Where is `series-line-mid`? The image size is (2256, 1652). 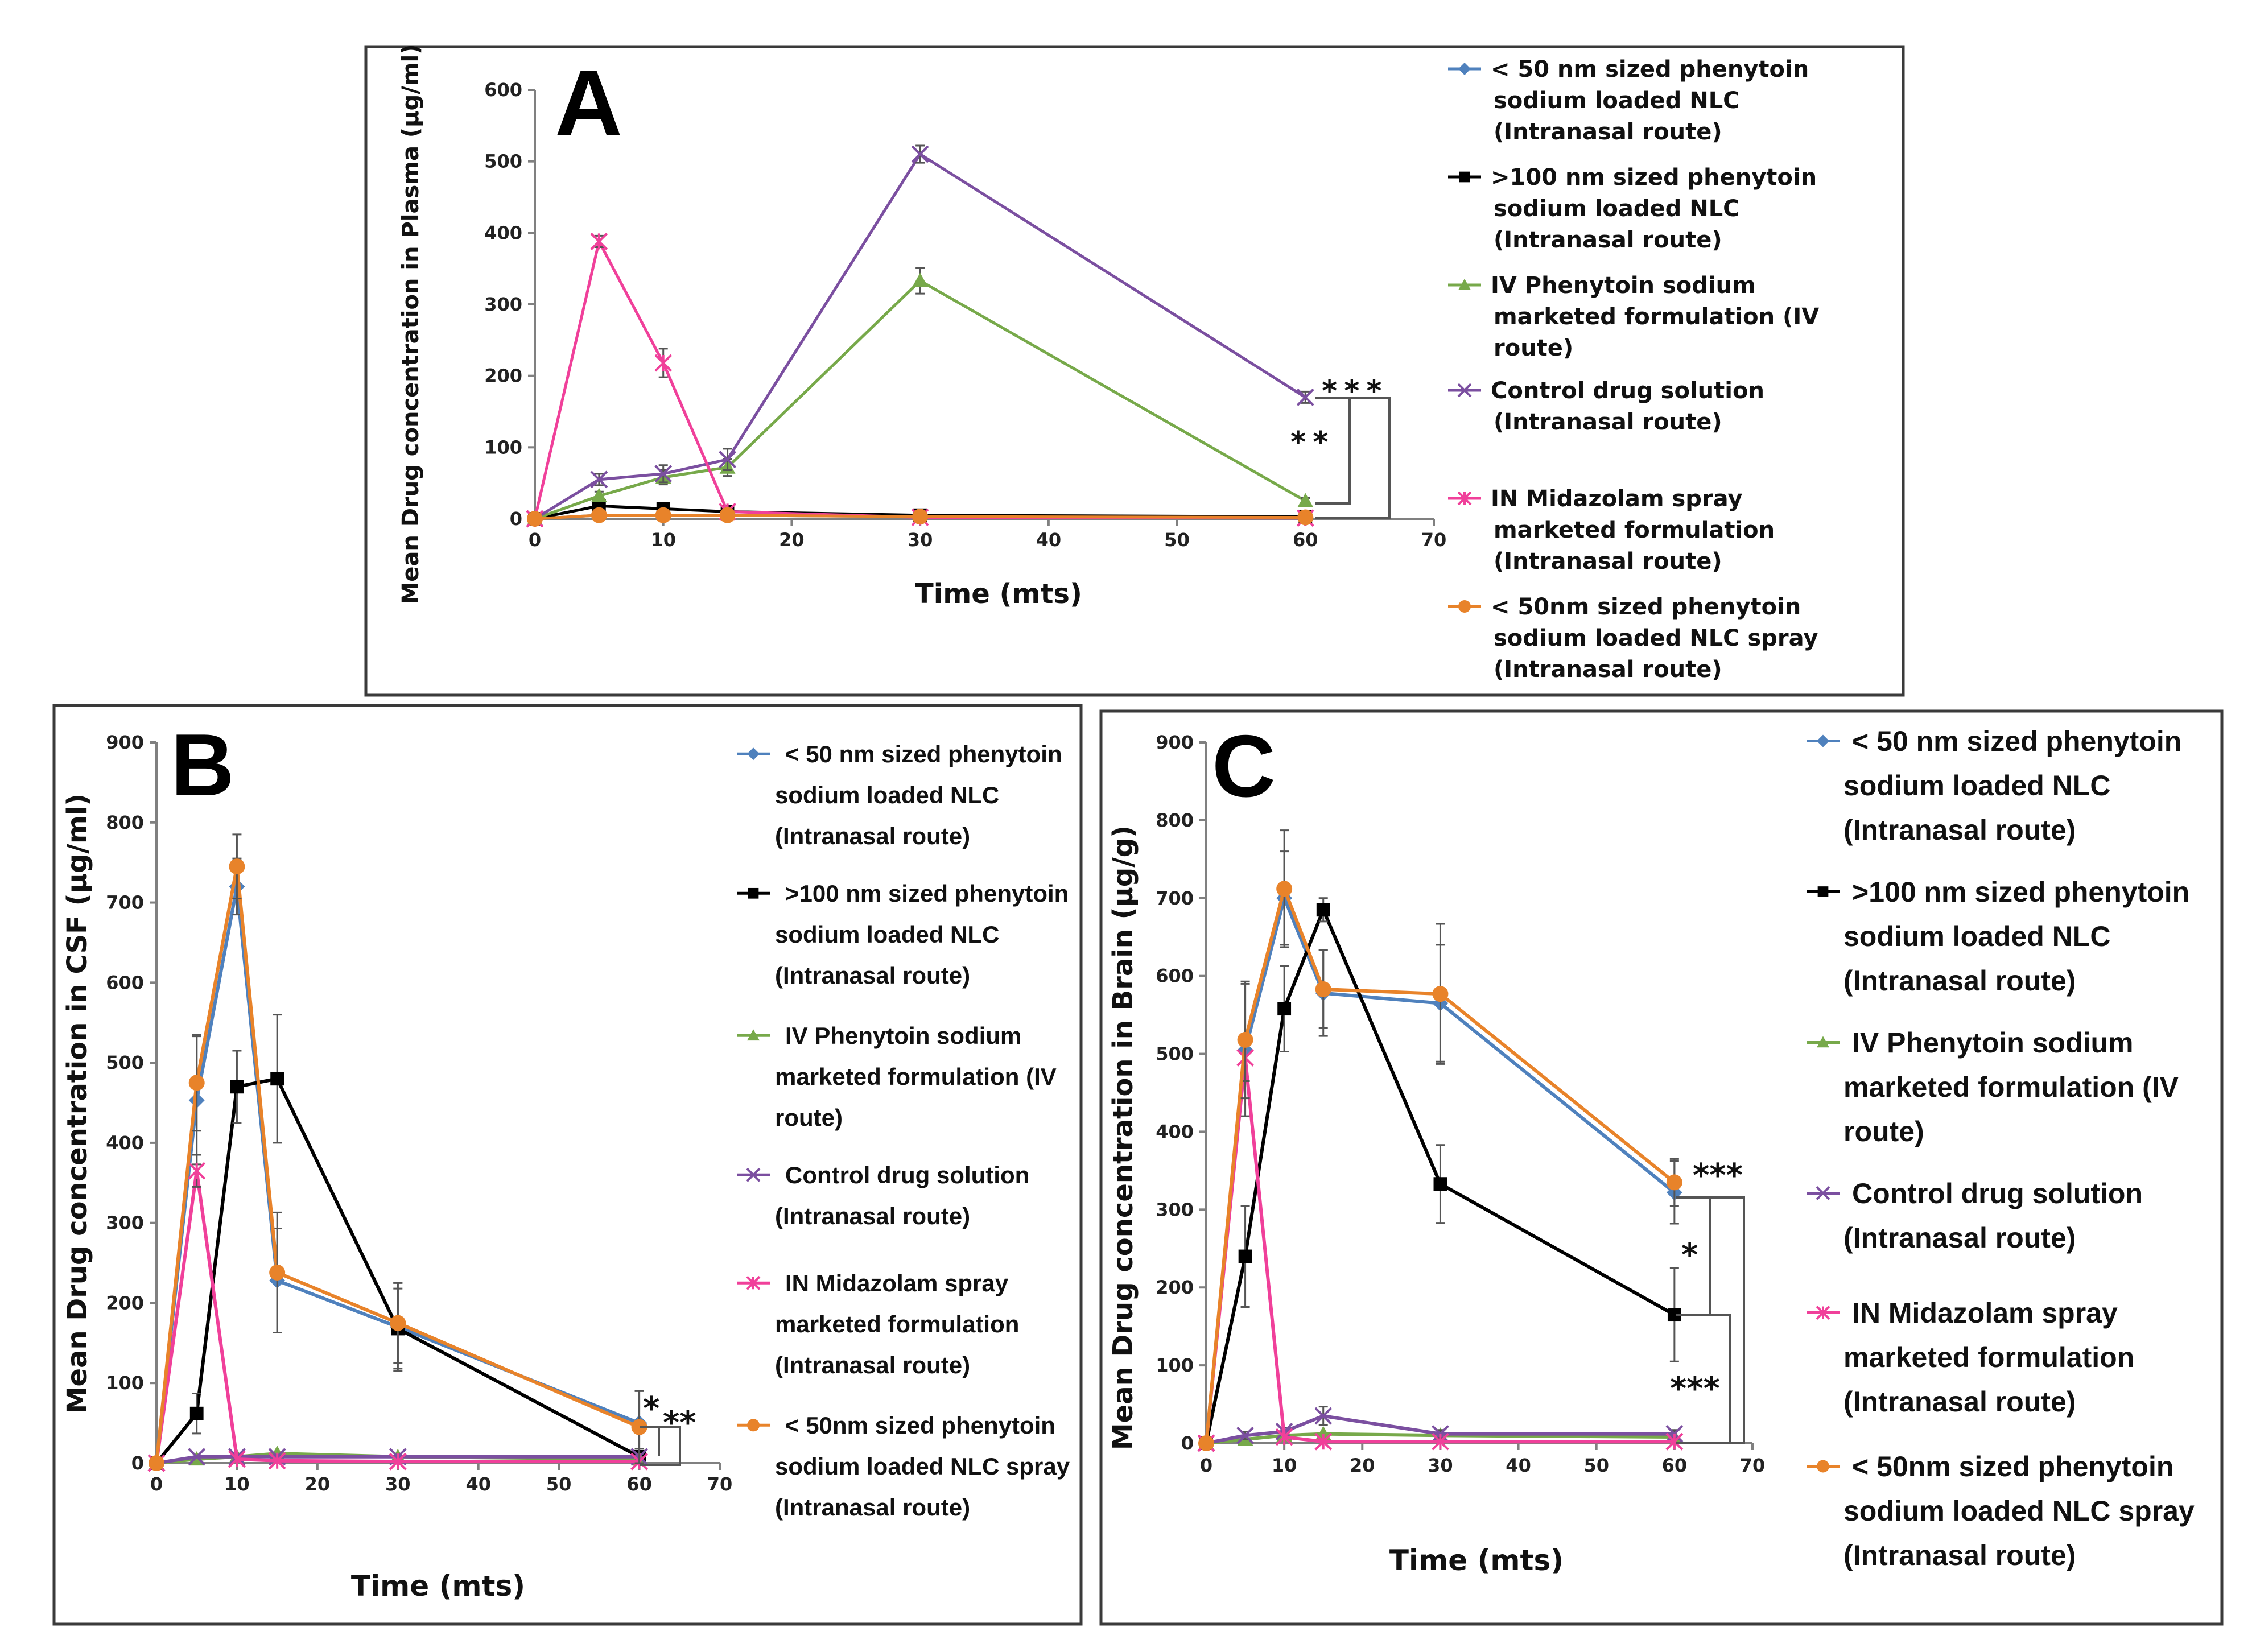
series-line-mid is located at coordinates (397, 1316).